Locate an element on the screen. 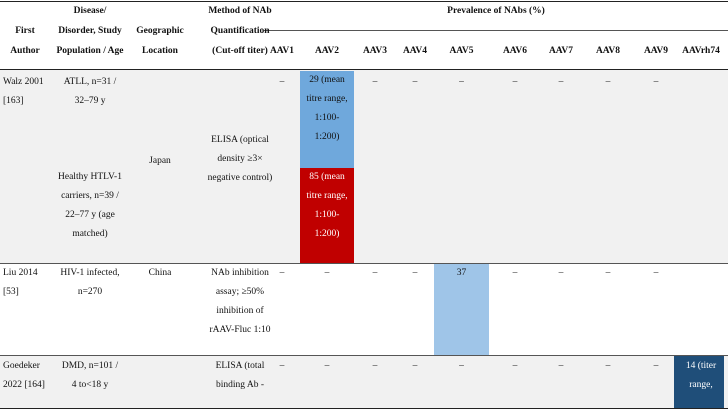 The width and height of the screenshot is (728, 412). cell-text: 22–77 y (age is located at coordinates (90, 215).